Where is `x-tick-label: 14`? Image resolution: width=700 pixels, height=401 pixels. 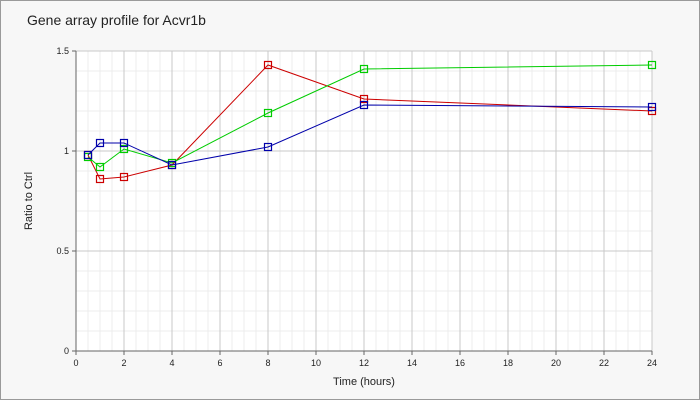 x-tick-label: 14 is located at coordinates (412, 363).